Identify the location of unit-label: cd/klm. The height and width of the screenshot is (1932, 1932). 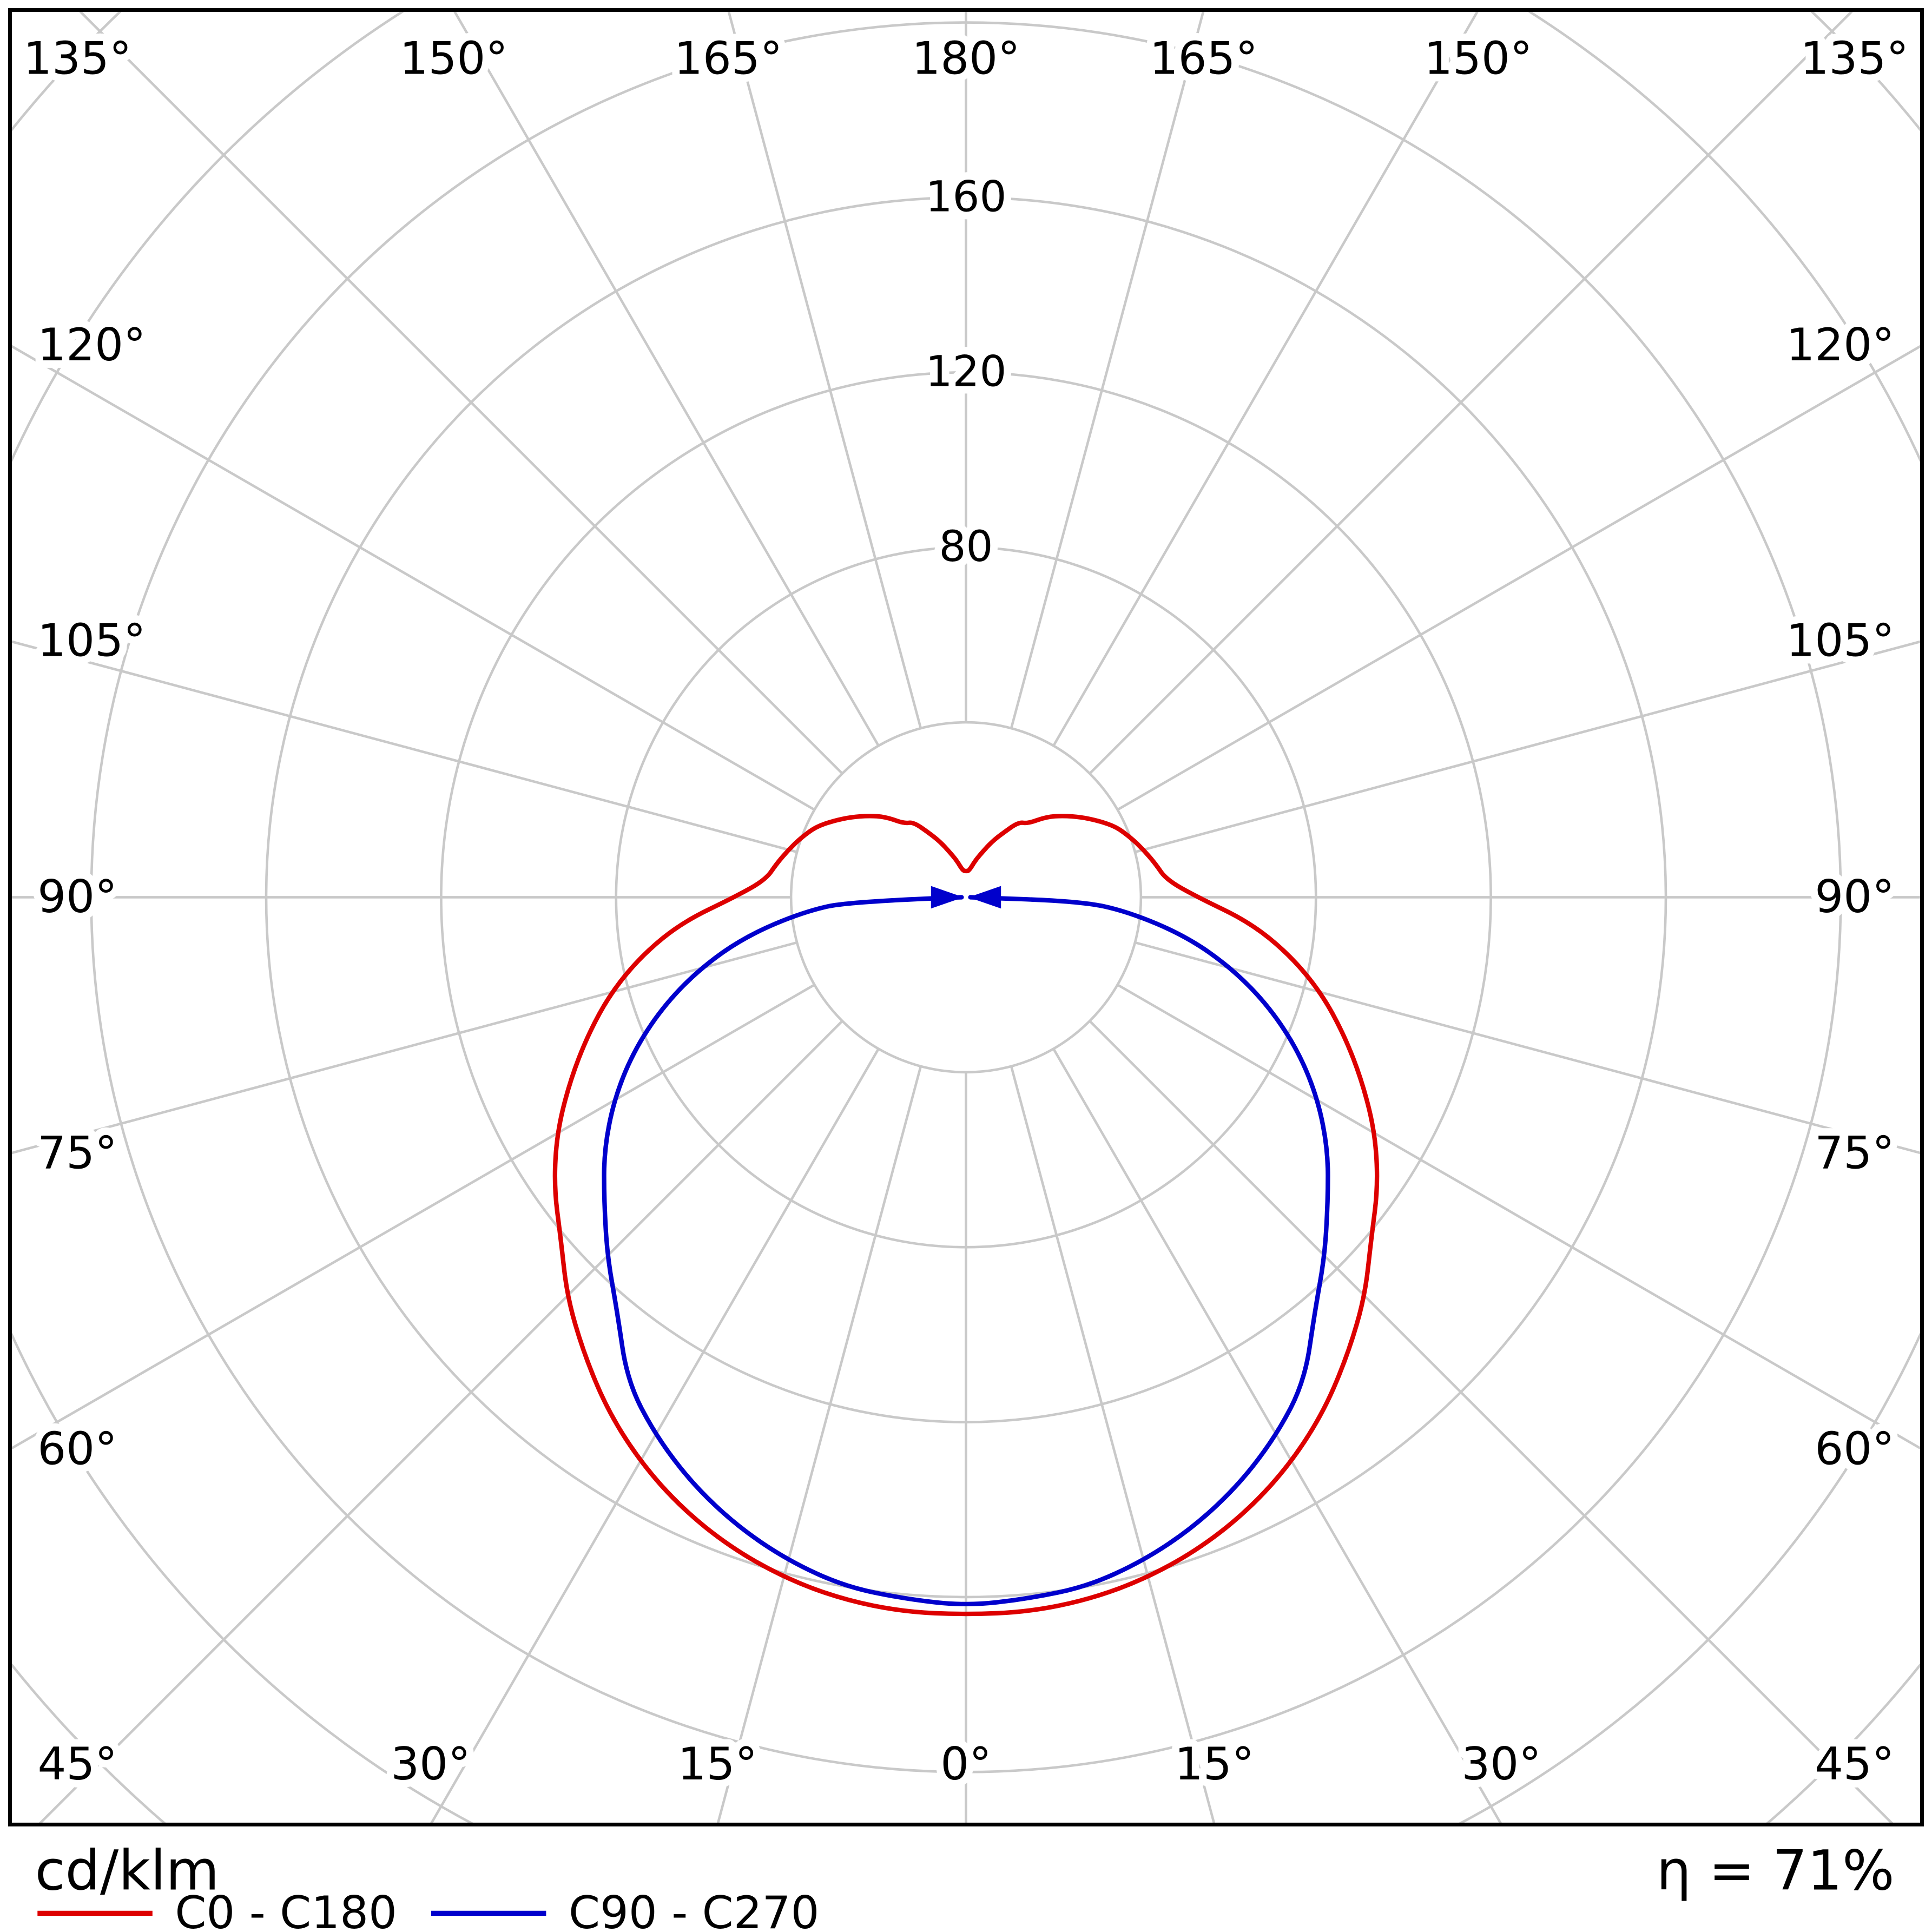
(127, 1870).